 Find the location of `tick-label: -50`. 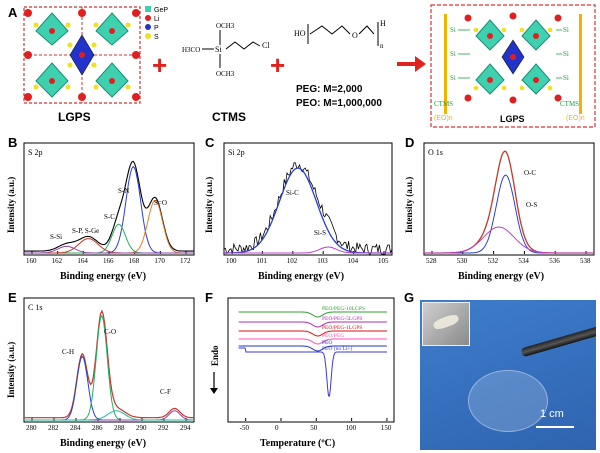

tick-label: -50 is located at coordinates (245, 428).